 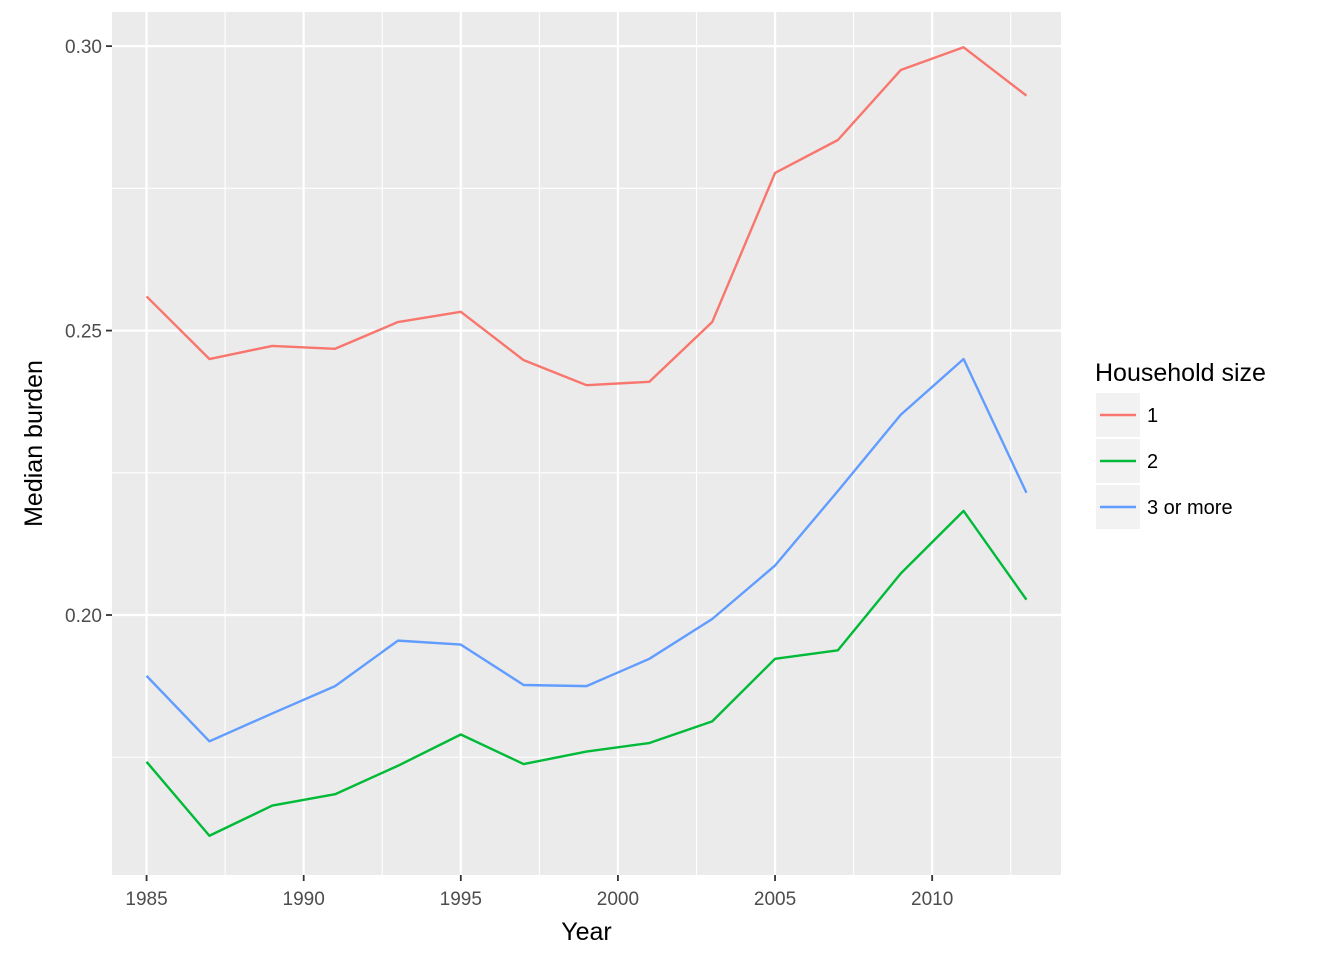 I want to click on x-tick-label: 2005, so click(x=775, y=899).